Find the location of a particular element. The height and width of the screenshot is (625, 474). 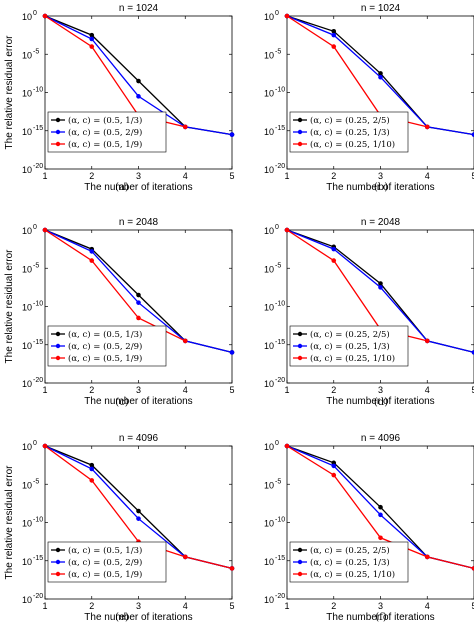

chart-title: n = 4096 is located at coordinates (139, 438).